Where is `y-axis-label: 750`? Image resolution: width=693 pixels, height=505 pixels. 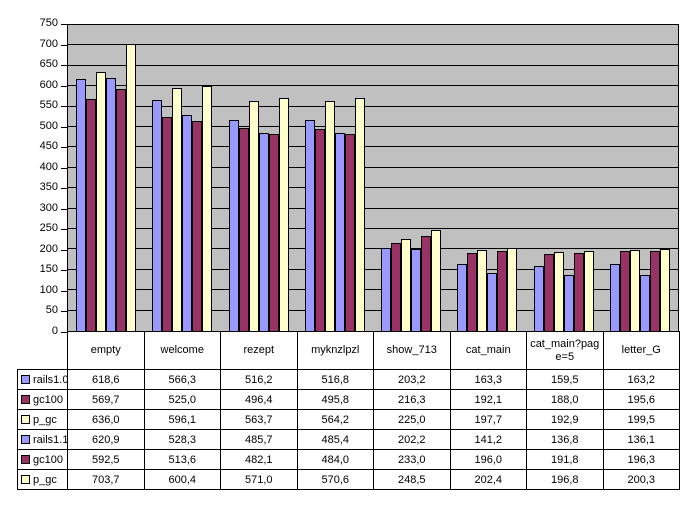 y-axis-label: 750 is located at coordinates (48, 23).